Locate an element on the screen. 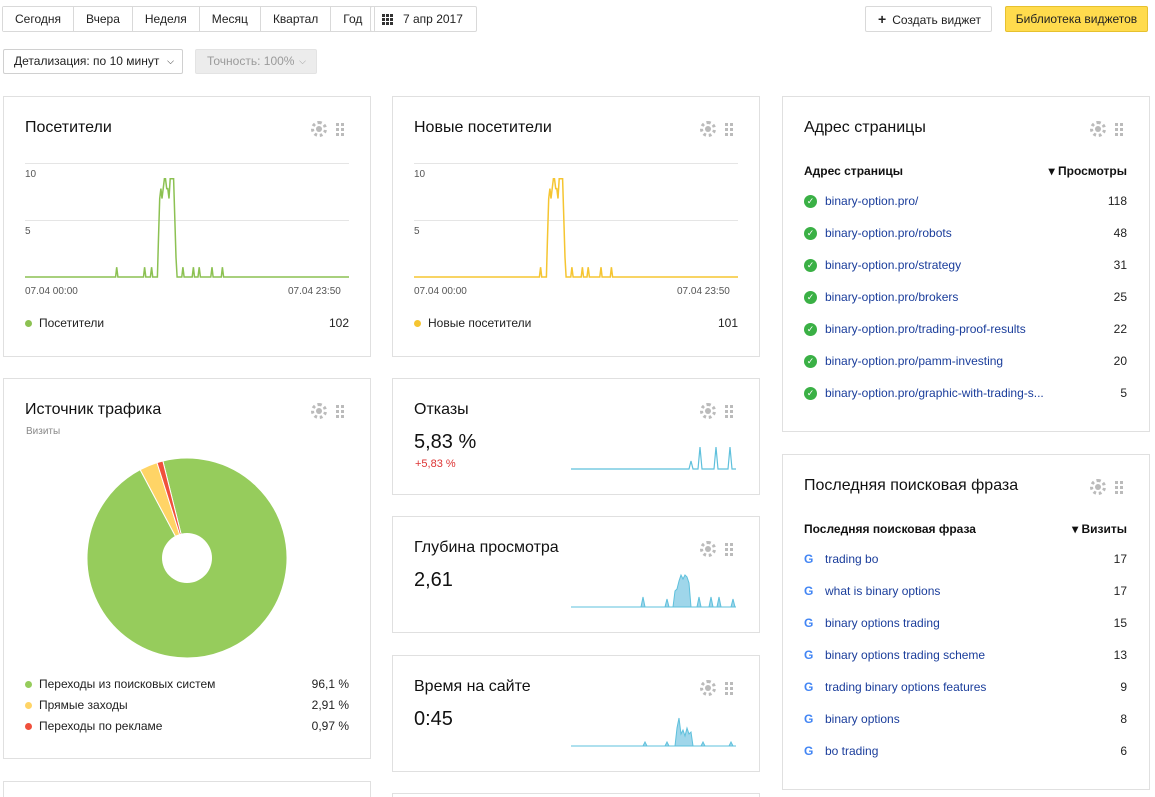 The width and height of the screenshot is (1155, 797). widget-library-button: Библиотека виджетов is located at coordinates (1076, 19).